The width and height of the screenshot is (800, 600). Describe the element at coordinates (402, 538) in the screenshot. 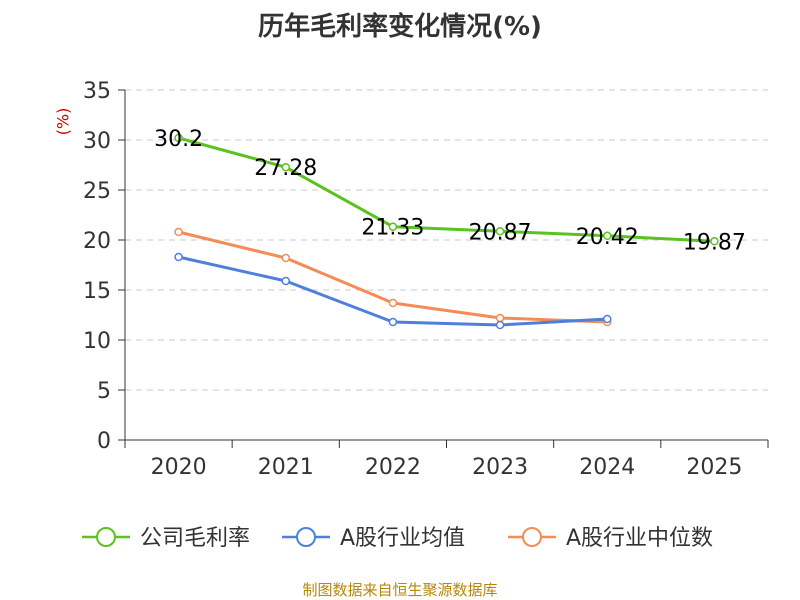

I see `legend-label: A股行业均值` at that location.